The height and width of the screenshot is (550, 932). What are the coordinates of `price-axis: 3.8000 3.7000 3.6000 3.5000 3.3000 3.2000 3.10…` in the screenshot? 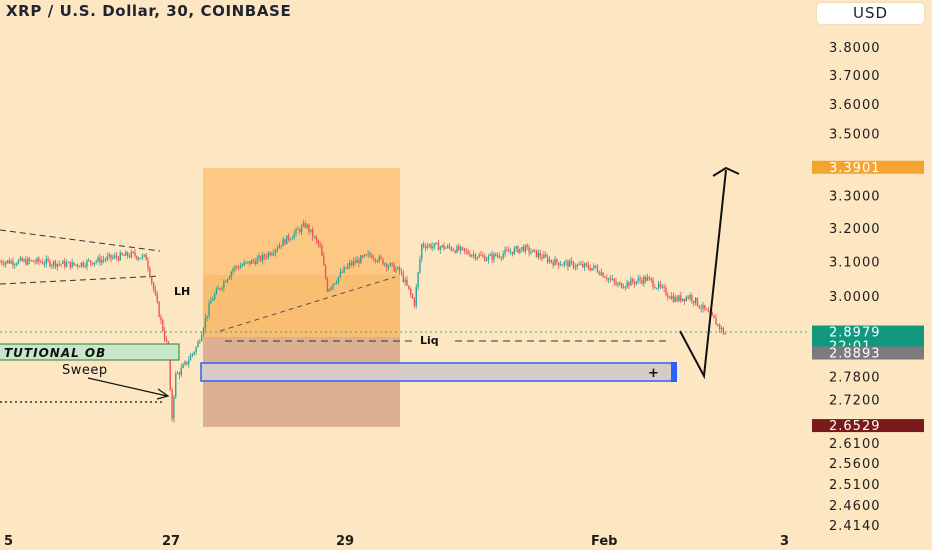 It's located at (868, 287).